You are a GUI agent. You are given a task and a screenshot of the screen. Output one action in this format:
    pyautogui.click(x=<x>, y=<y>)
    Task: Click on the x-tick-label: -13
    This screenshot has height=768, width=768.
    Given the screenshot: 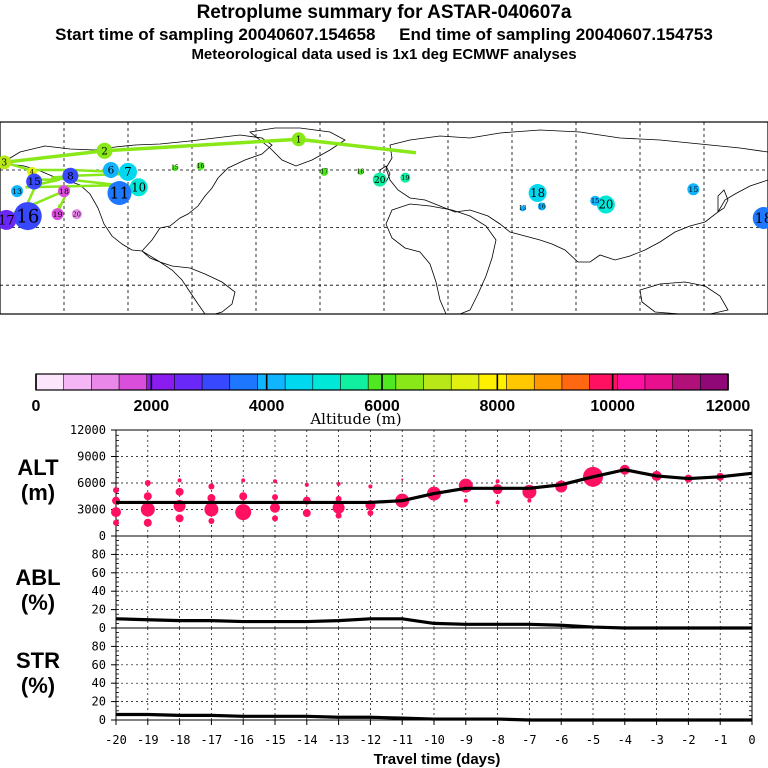 What is the action you would take?
    pyautogui.click(x=339, y=740)
    